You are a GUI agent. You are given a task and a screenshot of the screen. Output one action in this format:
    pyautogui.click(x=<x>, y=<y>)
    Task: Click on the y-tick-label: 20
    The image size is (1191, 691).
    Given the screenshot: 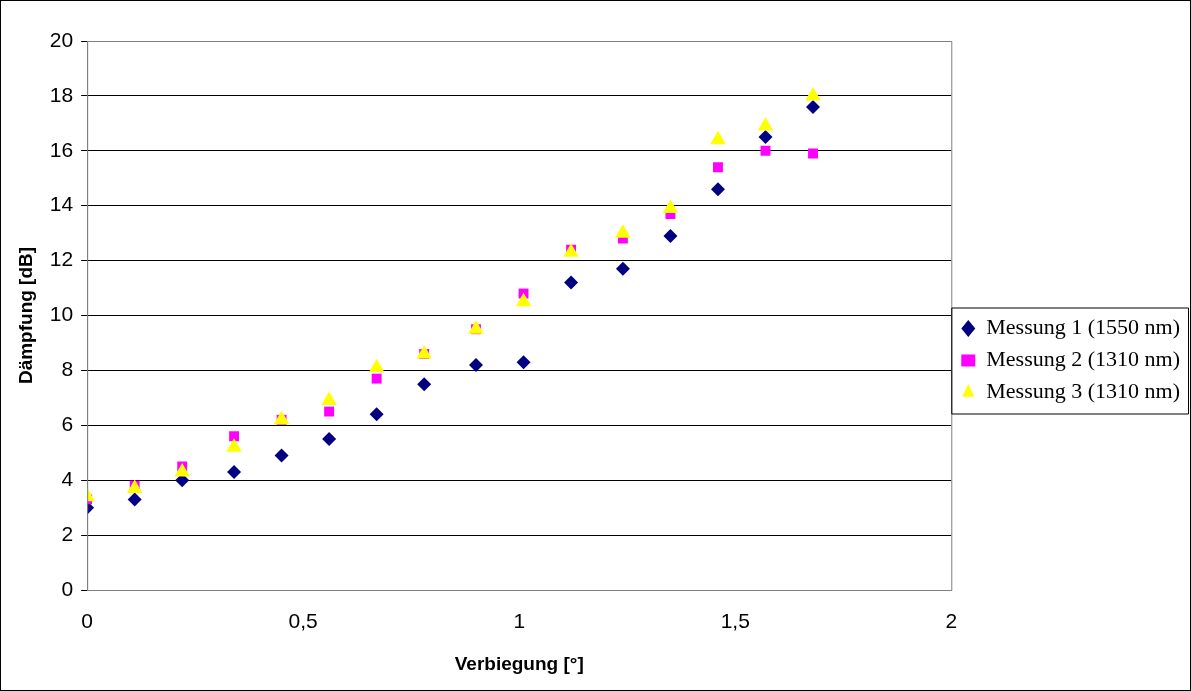 What is the action you would take?
    pyautogui.click(x=61, y=39)
    